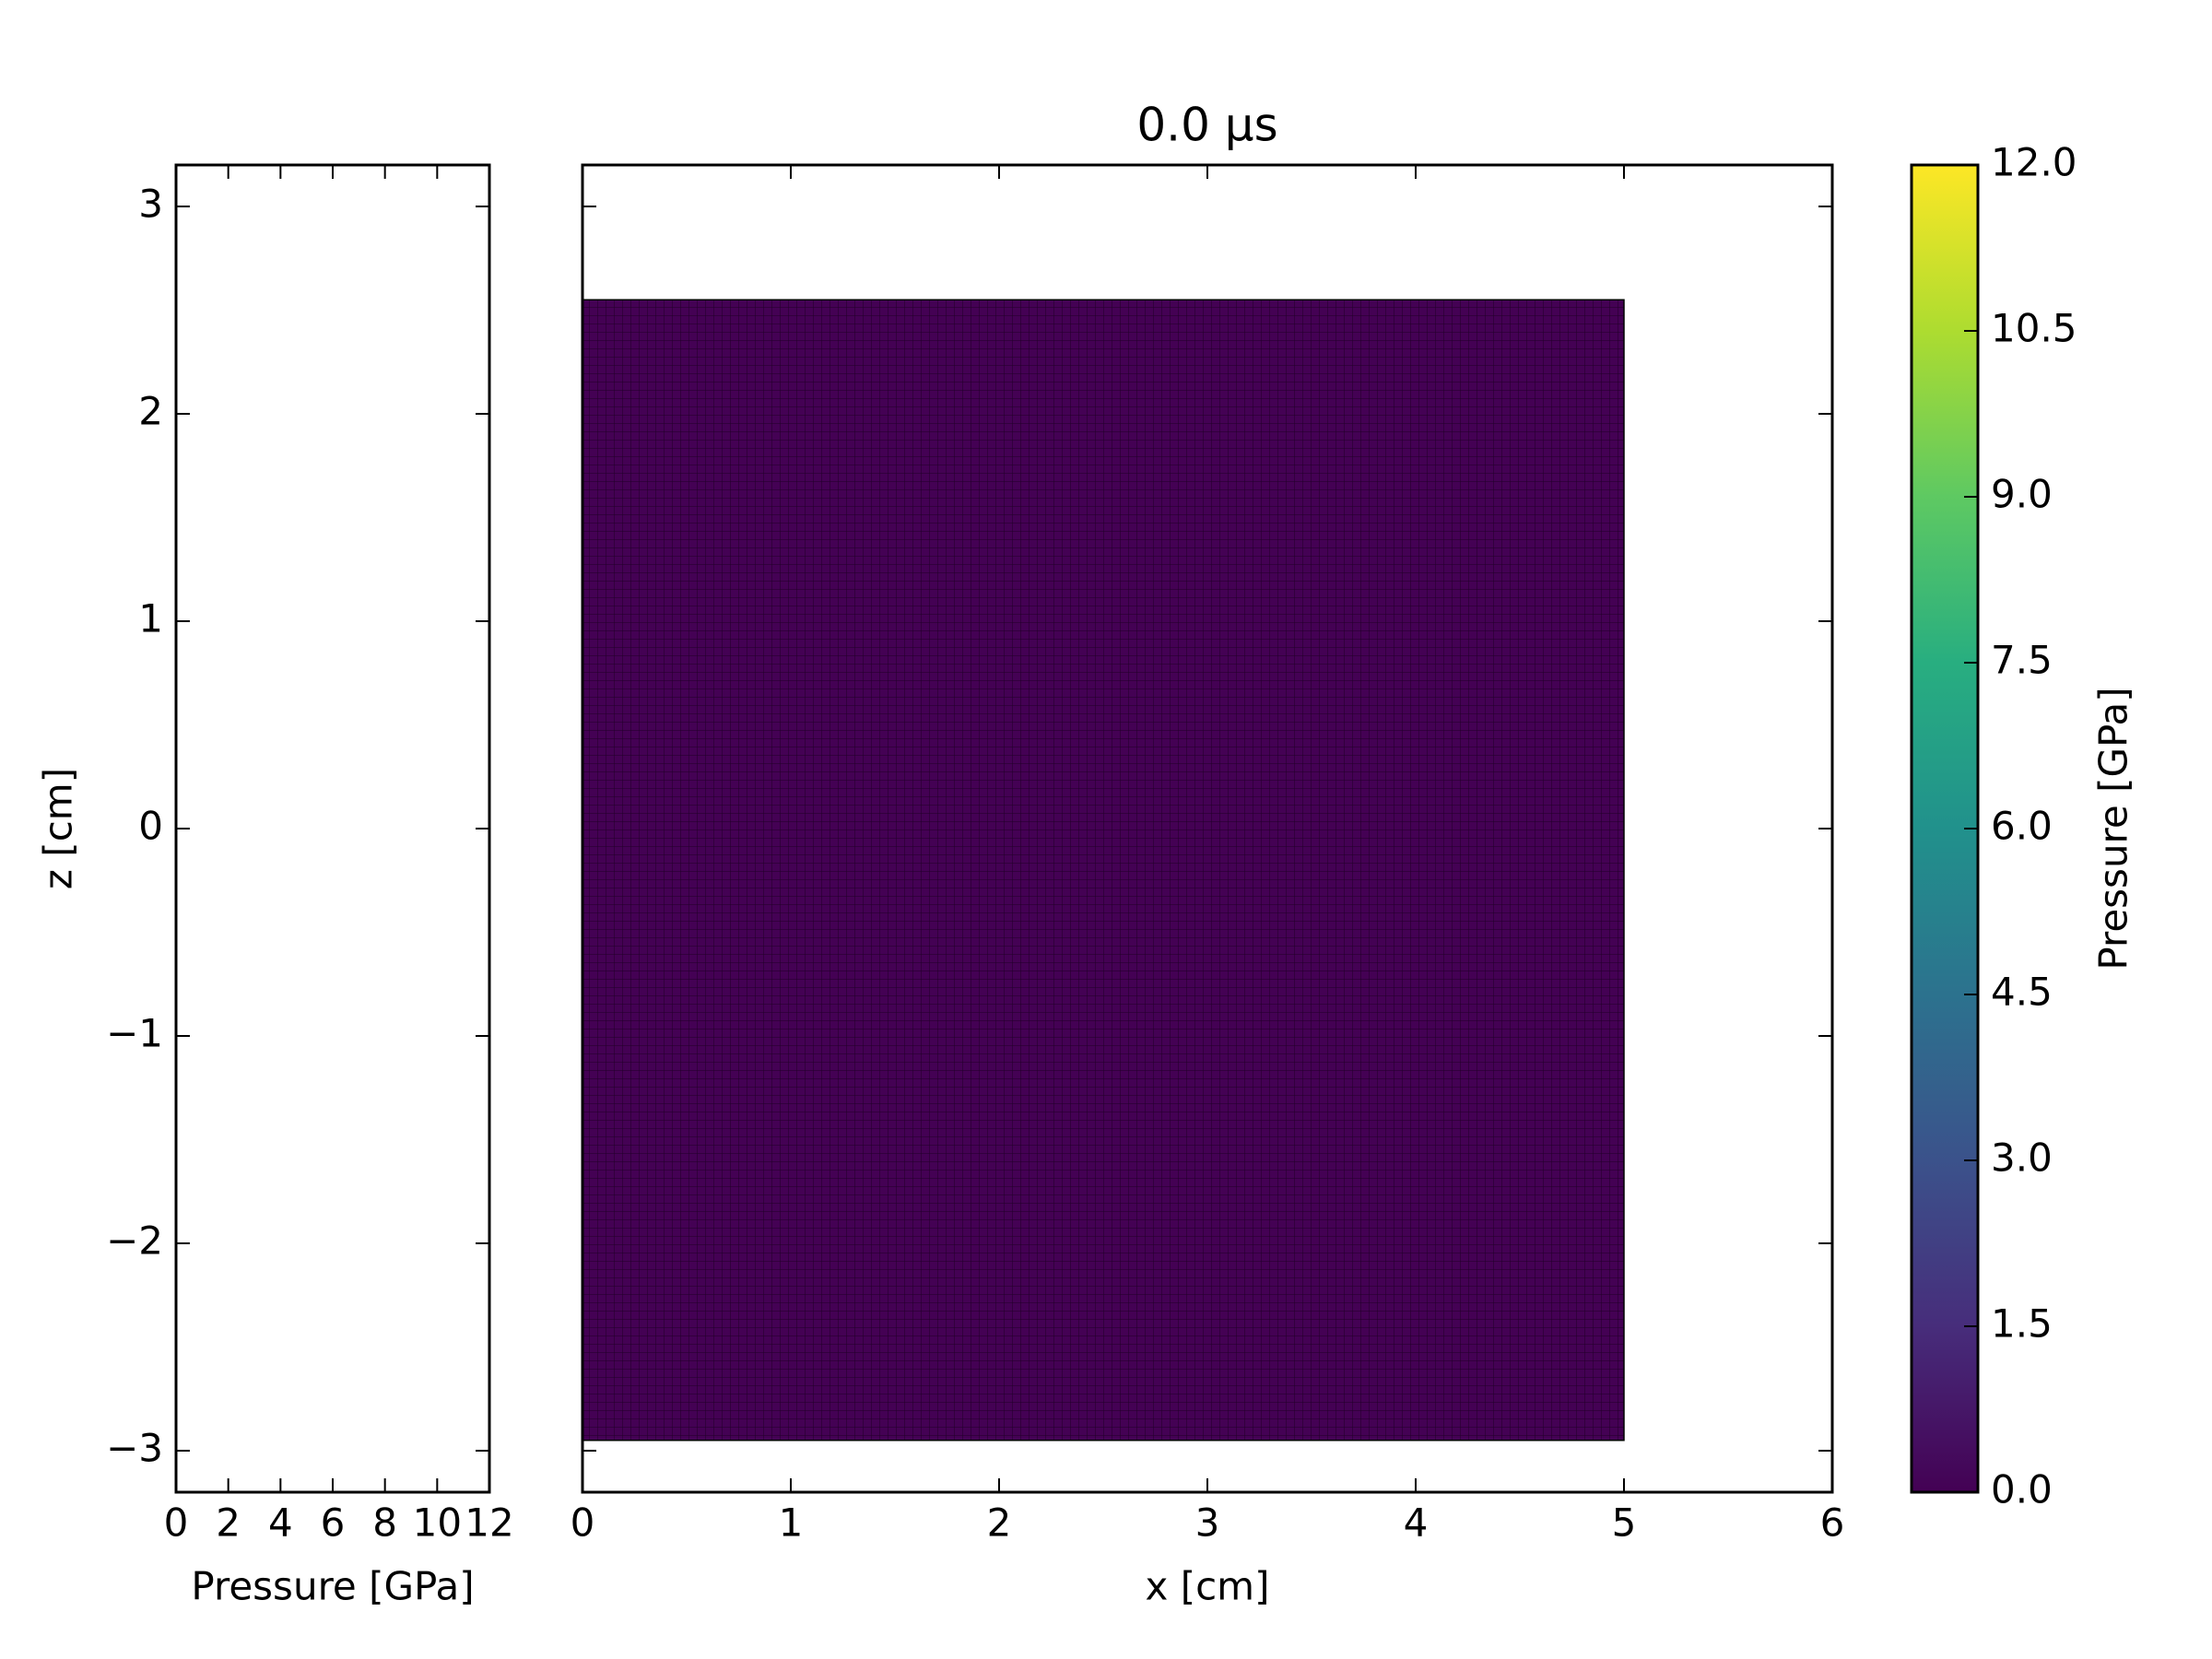  I want to click on y-tick-label: 0, so click(150, 826).